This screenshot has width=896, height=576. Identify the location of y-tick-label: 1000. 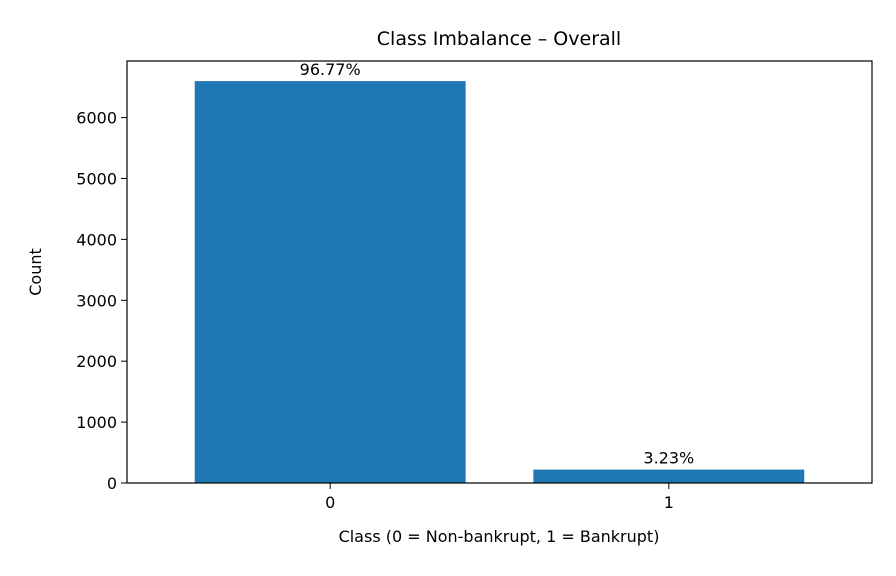
(96, 422).